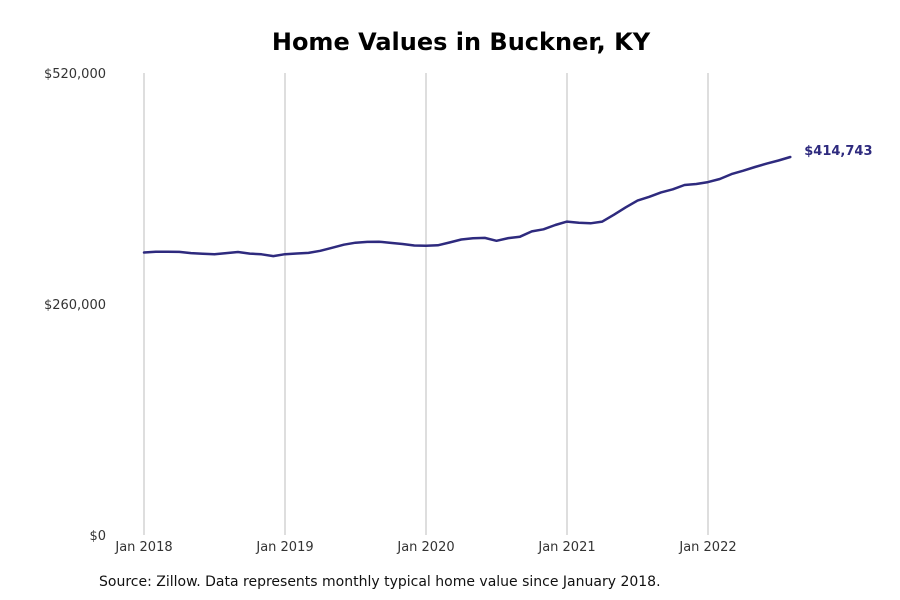 This screenshot has height=600, width=900. I want to click on x-tick-label: Jan 2021, so click(566, 547).